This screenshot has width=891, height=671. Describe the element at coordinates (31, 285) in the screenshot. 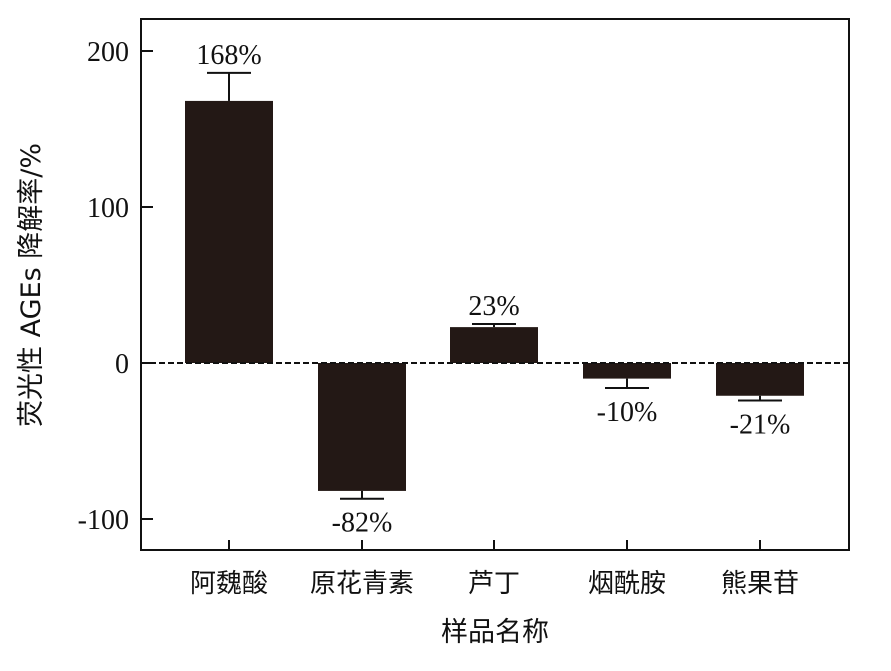

I see `y-axis-title: 荧光性 AGEs 降解率/%` at that location.